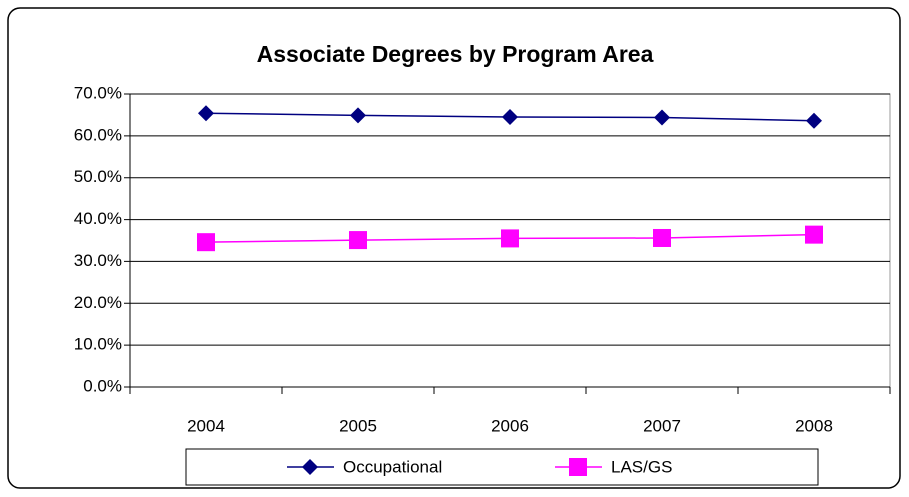  Describe the element at coordinates (102, 385) in the screenshot. I see `y-tick-label: 0.0%` at that location.